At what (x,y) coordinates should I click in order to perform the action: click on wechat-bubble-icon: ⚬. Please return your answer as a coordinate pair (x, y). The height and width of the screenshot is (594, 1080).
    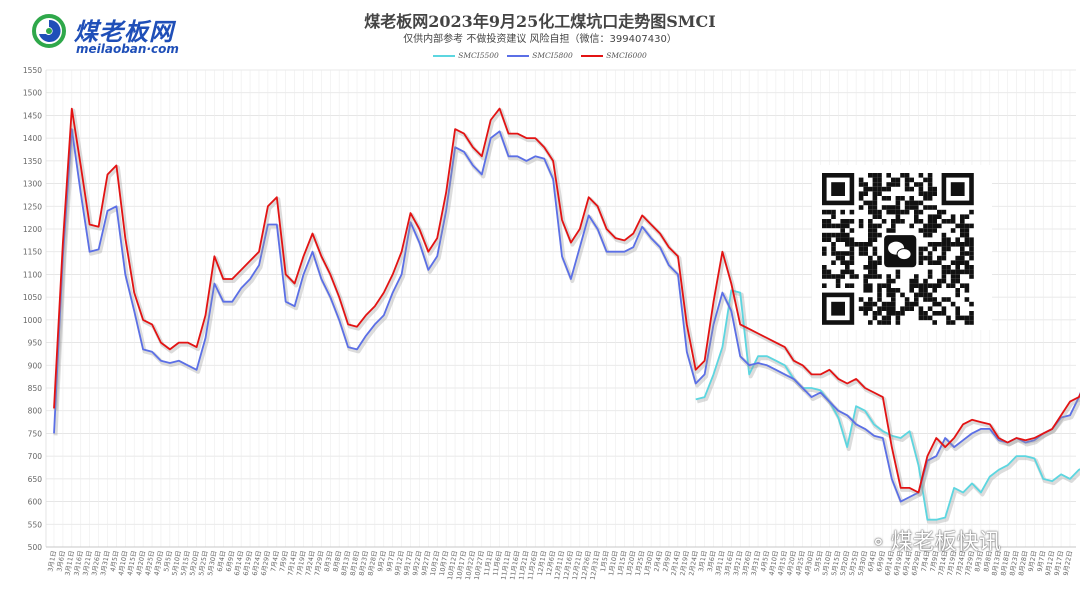
    Looking at the image, I should click on (878, 542).